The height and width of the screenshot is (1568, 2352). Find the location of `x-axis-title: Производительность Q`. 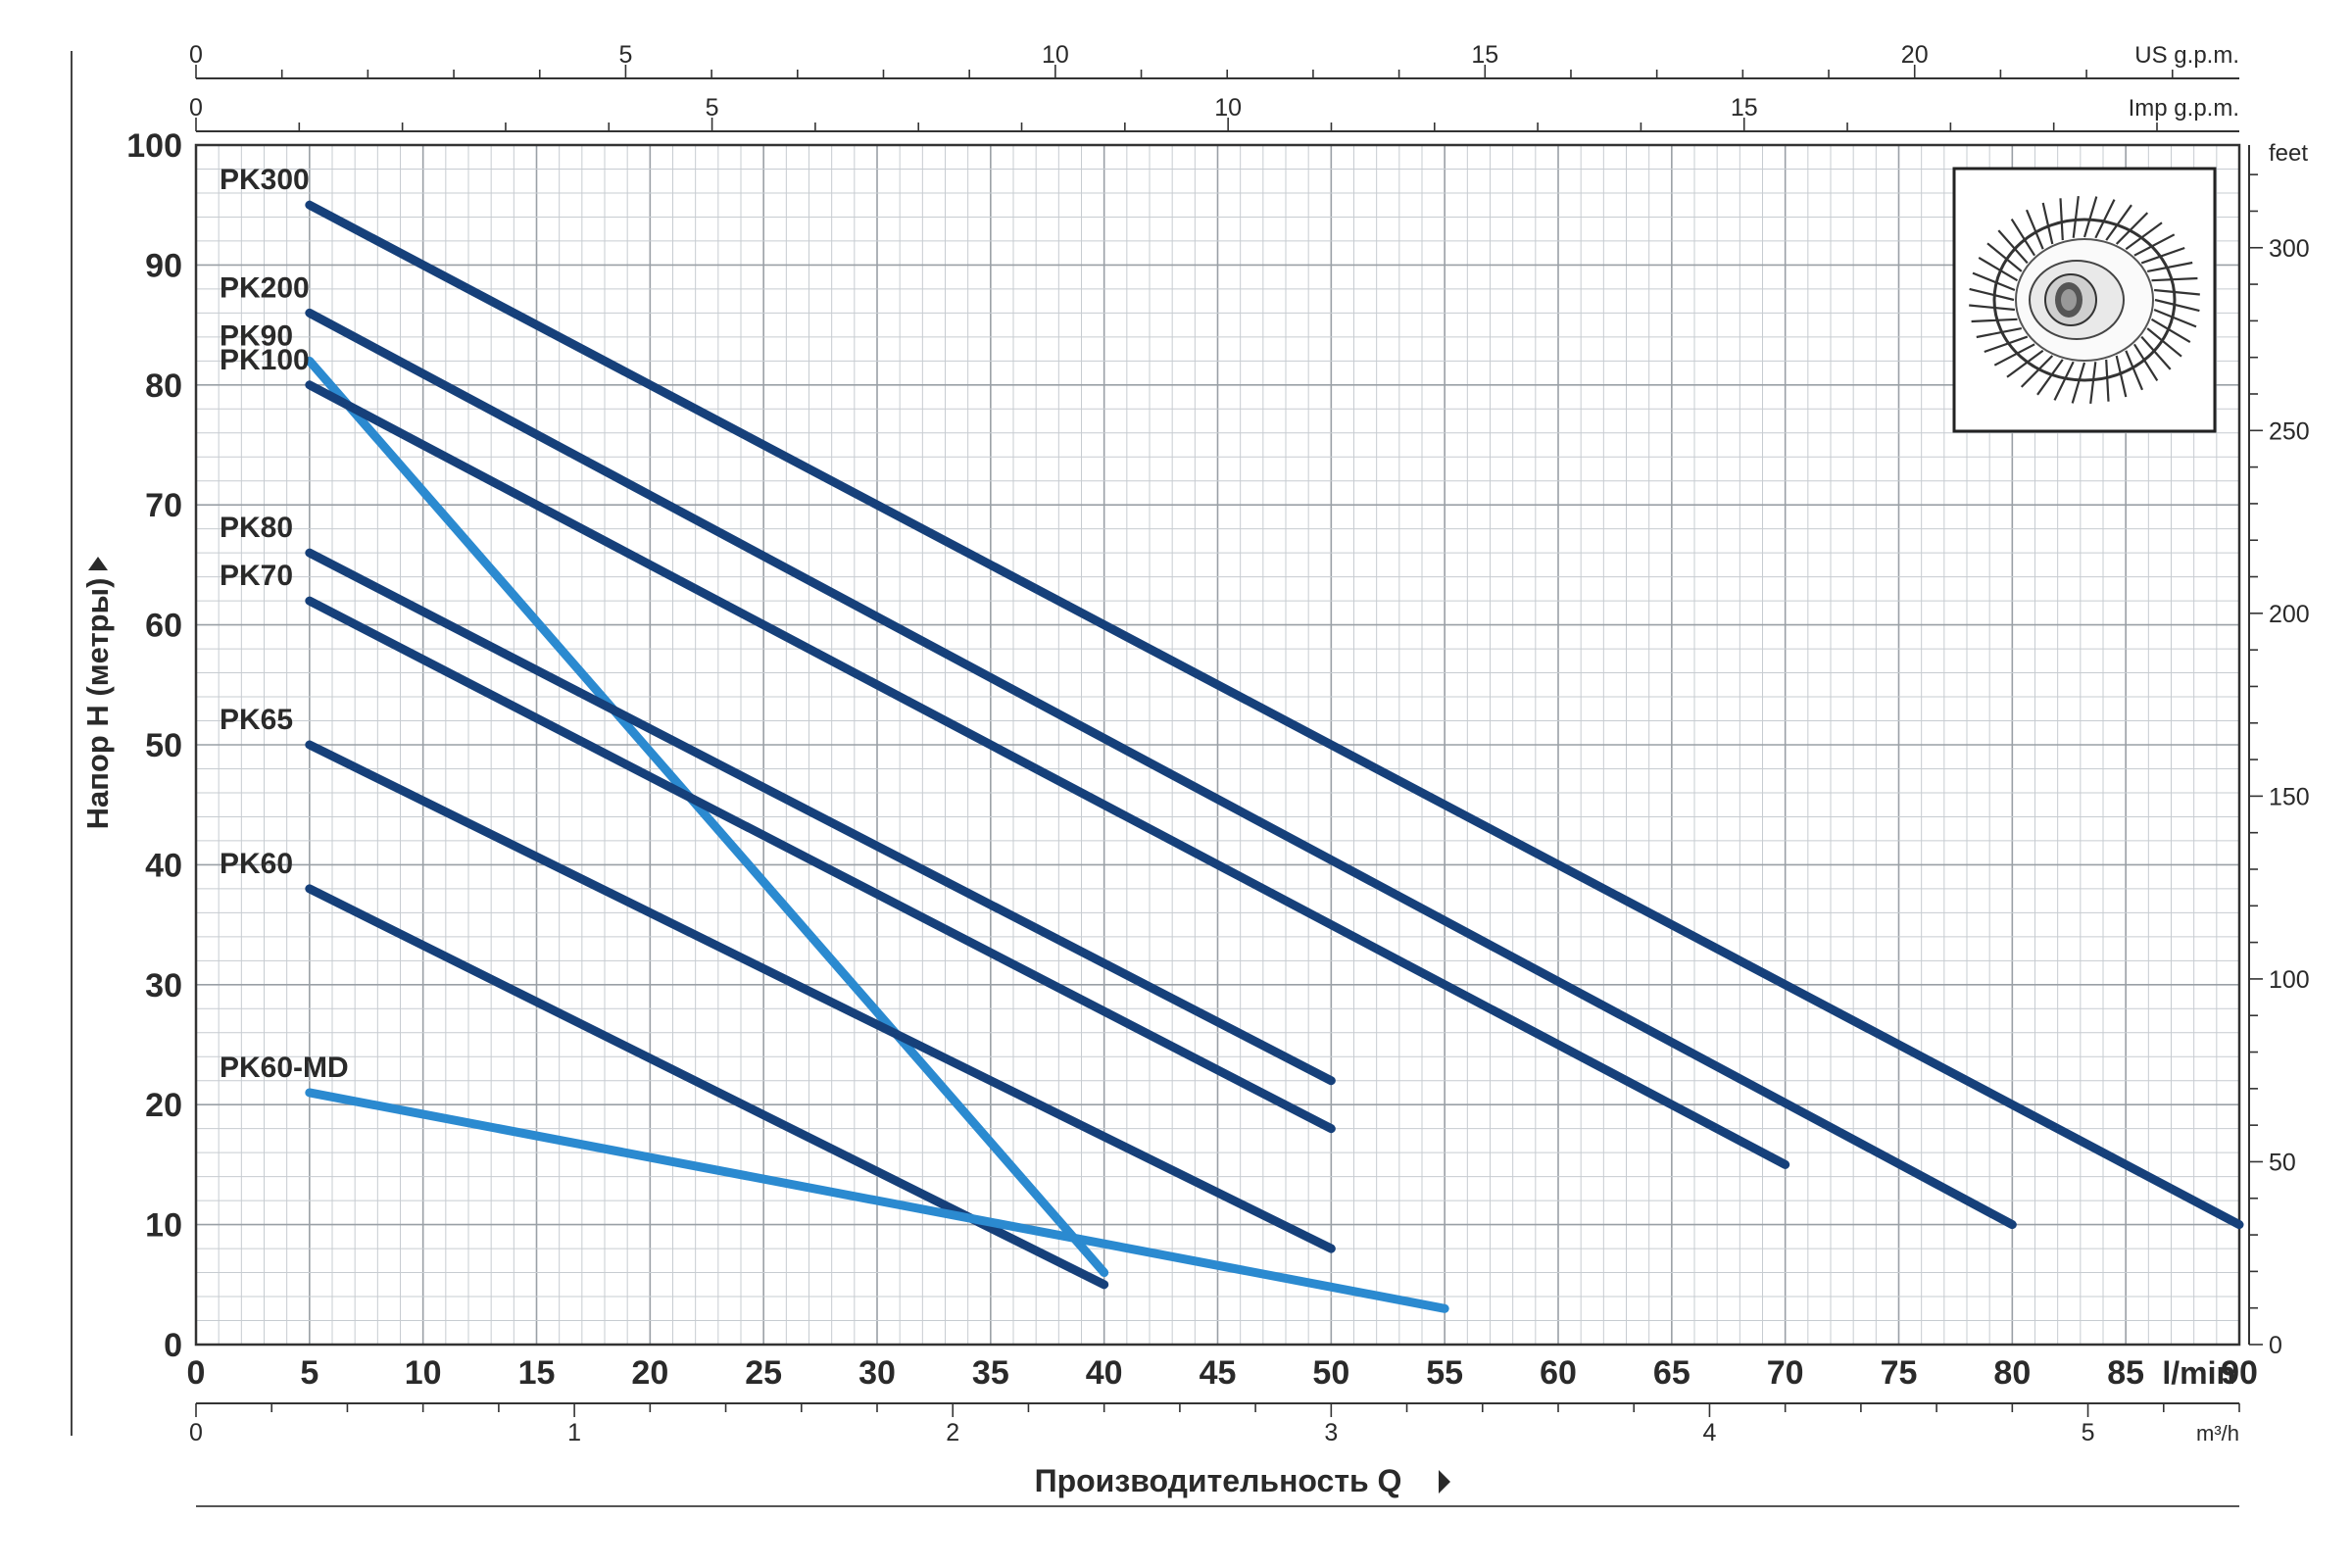

x-axis-title: Производительность Q is located at coordinates (1242, 1480).